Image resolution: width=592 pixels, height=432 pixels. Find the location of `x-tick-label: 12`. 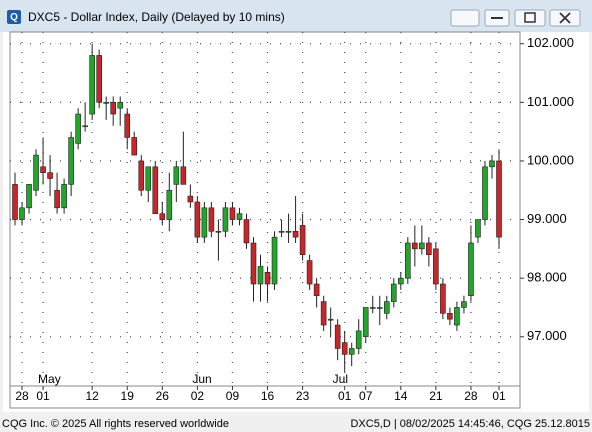

x-tick-label: 12 is located at coordinates (92, 396).